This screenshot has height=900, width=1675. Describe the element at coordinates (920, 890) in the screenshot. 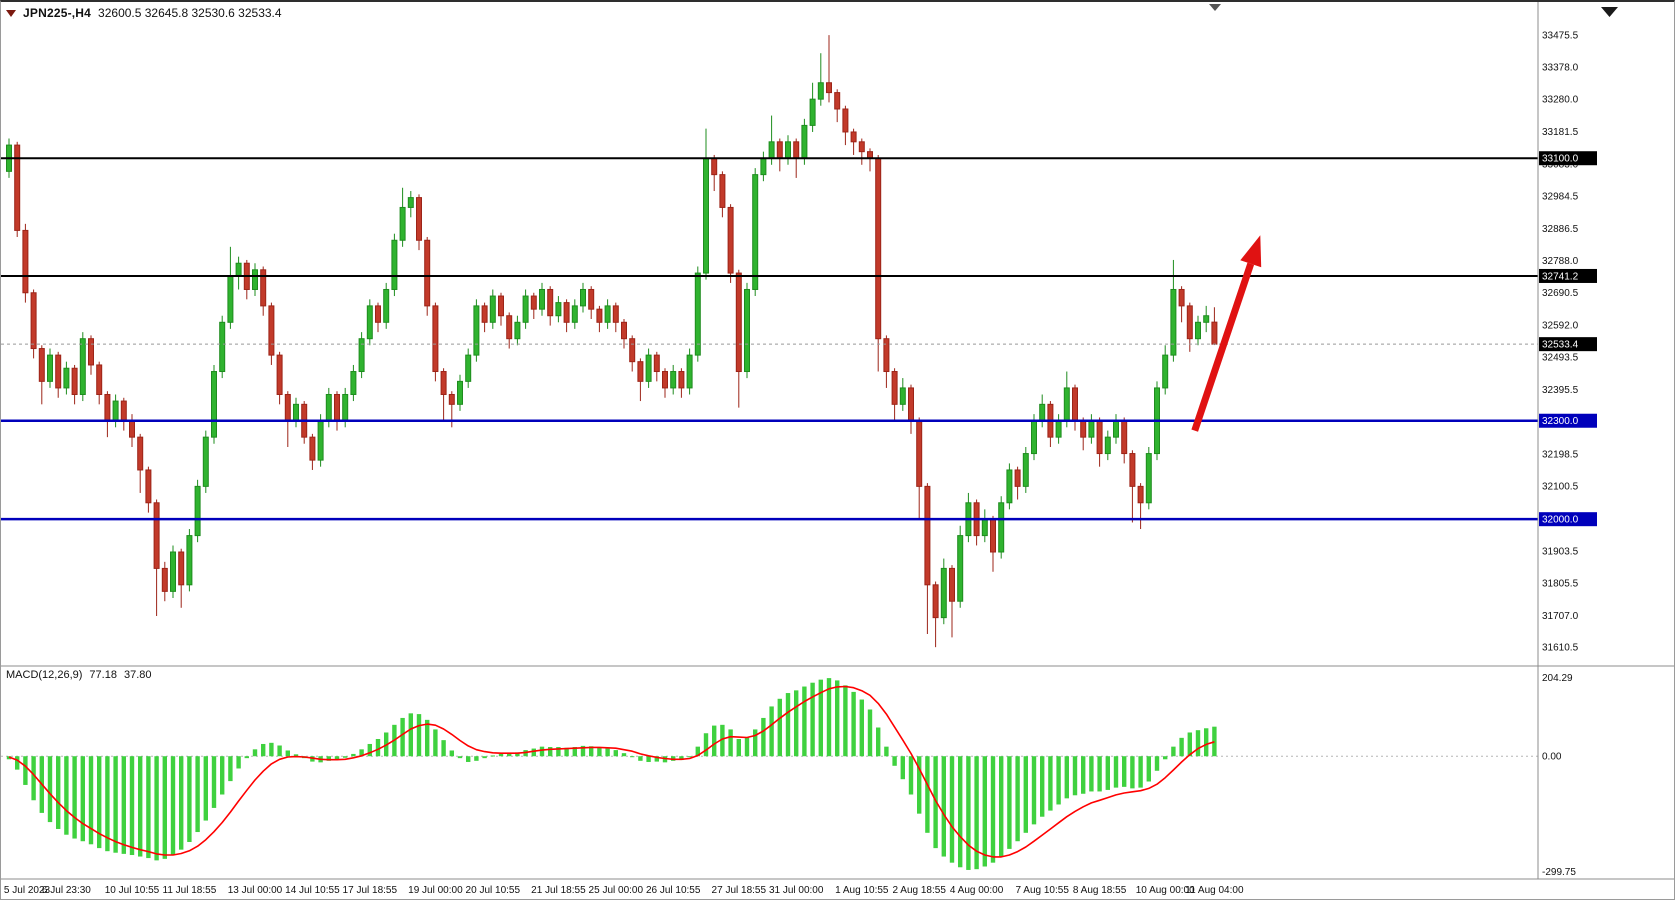

I see `time-axis-label: 2 Aug 18:55` at that location.